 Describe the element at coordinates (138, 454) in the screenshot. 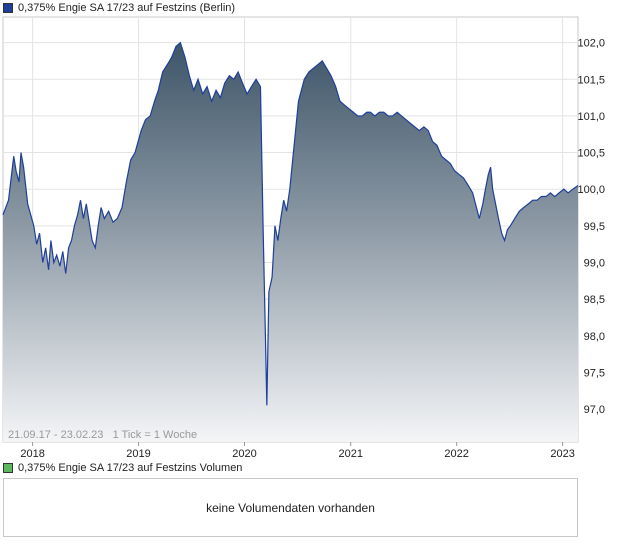

I see `x-tick-label: 2019` at that location.